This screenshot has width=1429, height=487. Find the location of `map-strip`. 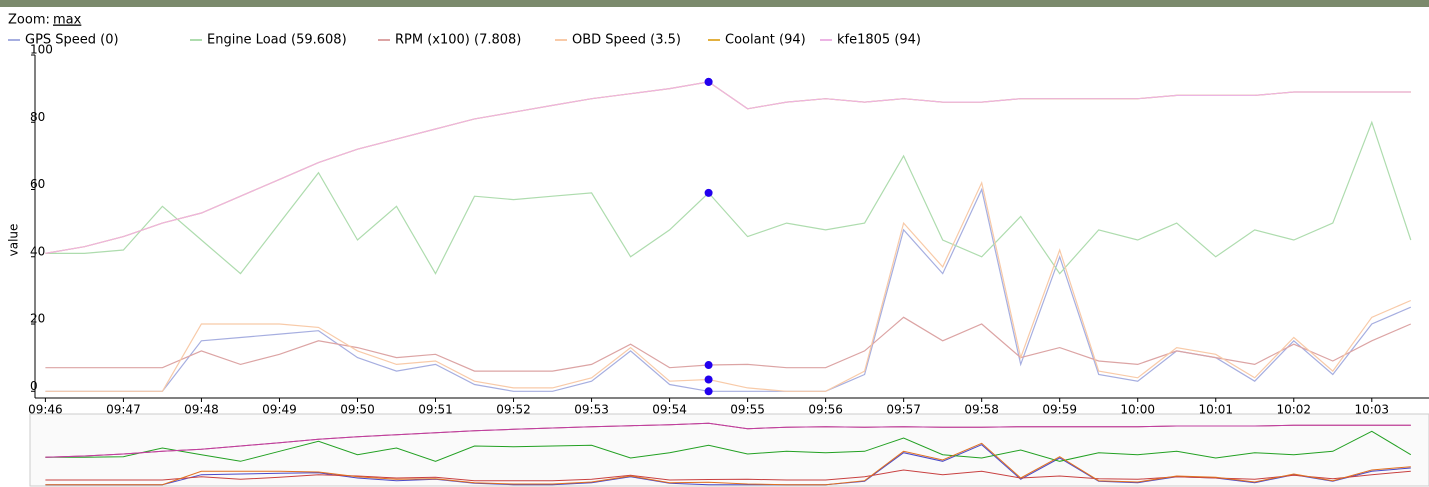

map-strip is located at coordinates (714, 3).